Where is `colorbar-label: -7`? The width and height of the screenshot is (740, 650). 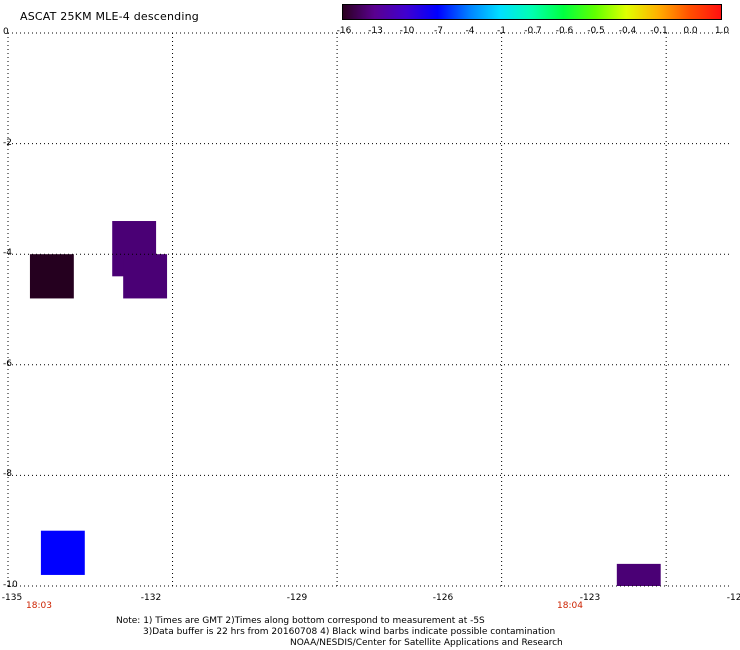
colorbar-label: -7 is located at coordinates (438, 31).